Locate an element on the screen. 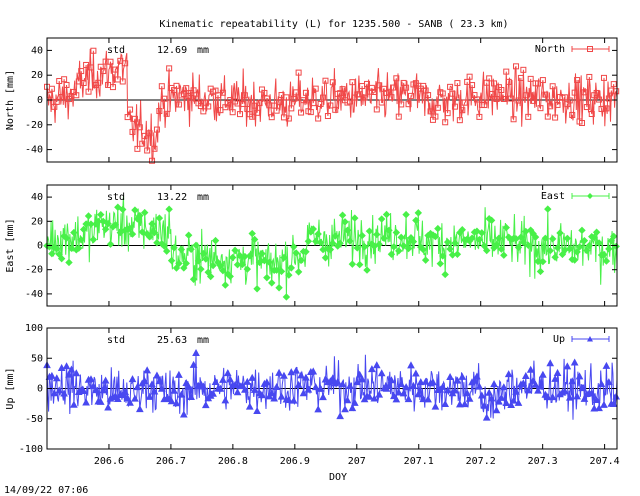 This screenshot has width=640, height=496. x-tick-label: 206.7 is located at coordinates (171, 461).